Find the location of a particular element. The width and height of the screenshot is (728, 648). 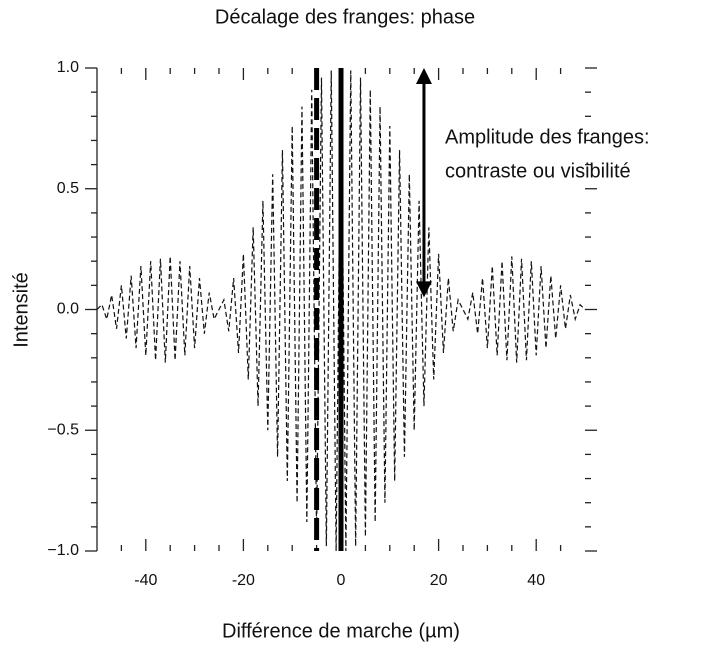

annotation: Amplitude des franges: is located at coordinates (547, 137).